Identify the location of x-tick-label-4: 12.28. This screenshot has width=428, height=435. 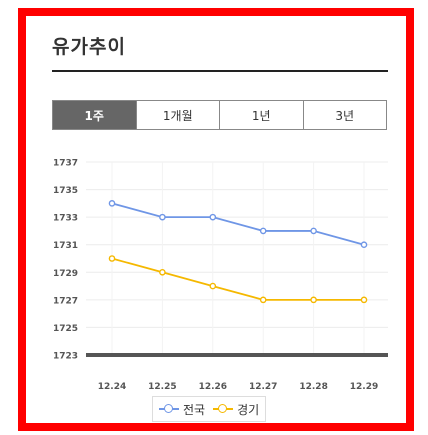
(313, 387).